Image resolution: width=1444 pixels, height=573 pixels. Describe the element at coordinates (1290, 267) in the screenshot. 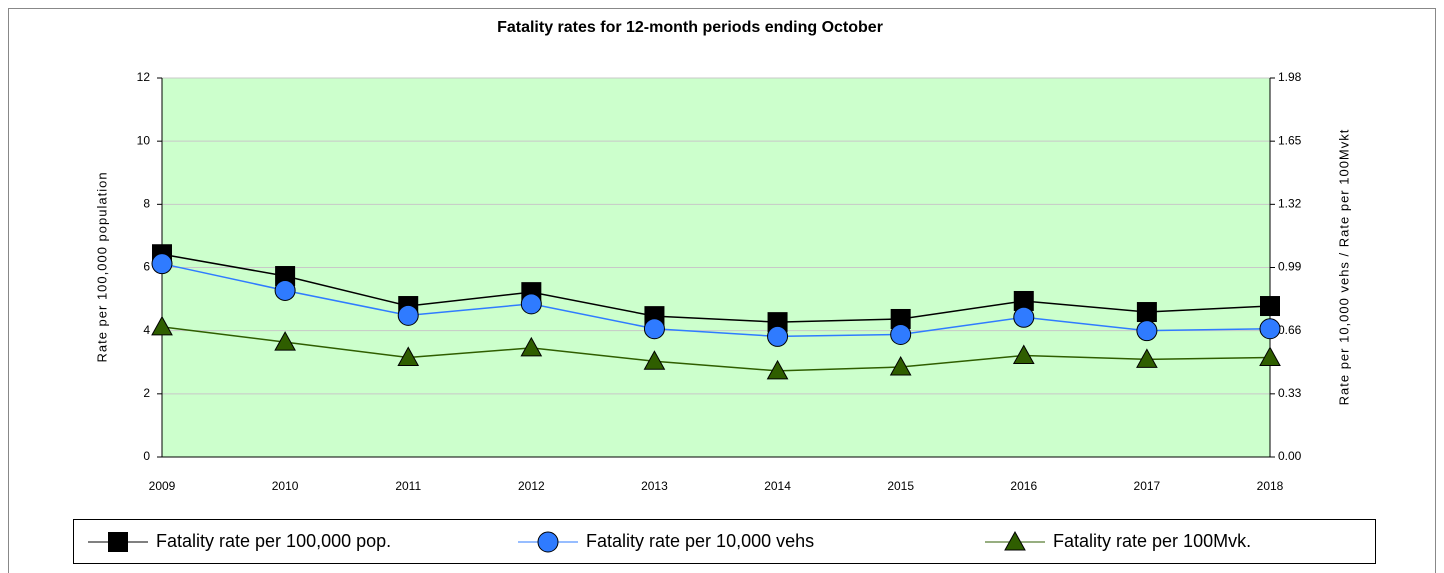

I see `y2-tick-label: 0.99` at that location.